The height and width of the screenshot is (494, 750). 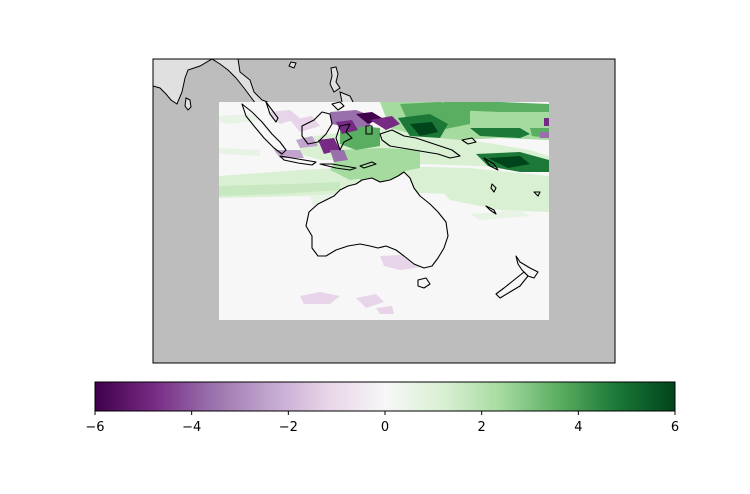 What do you see at coordinates (191, 427) in the screenshot?
I see `colorbar-tick-label: −4` at bounding box center [191, 427].